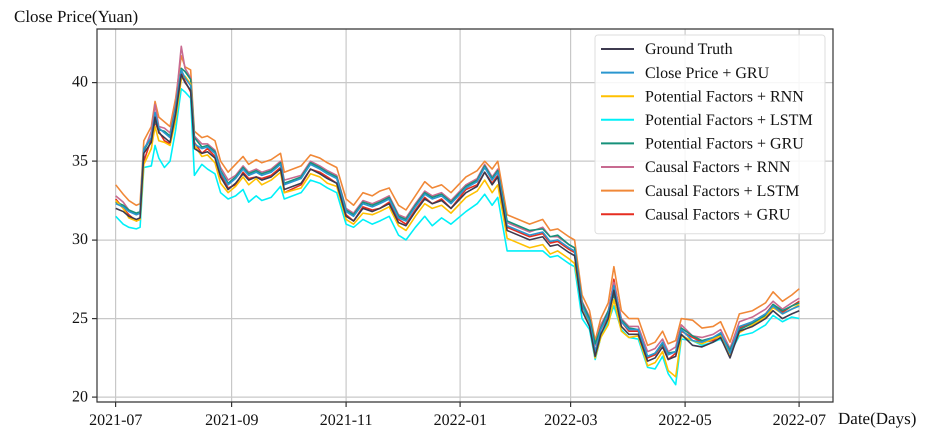 The width and height of the screenshot is (928, 430). I want to click on x-tick-label: 2022-05, so click(685, 420).